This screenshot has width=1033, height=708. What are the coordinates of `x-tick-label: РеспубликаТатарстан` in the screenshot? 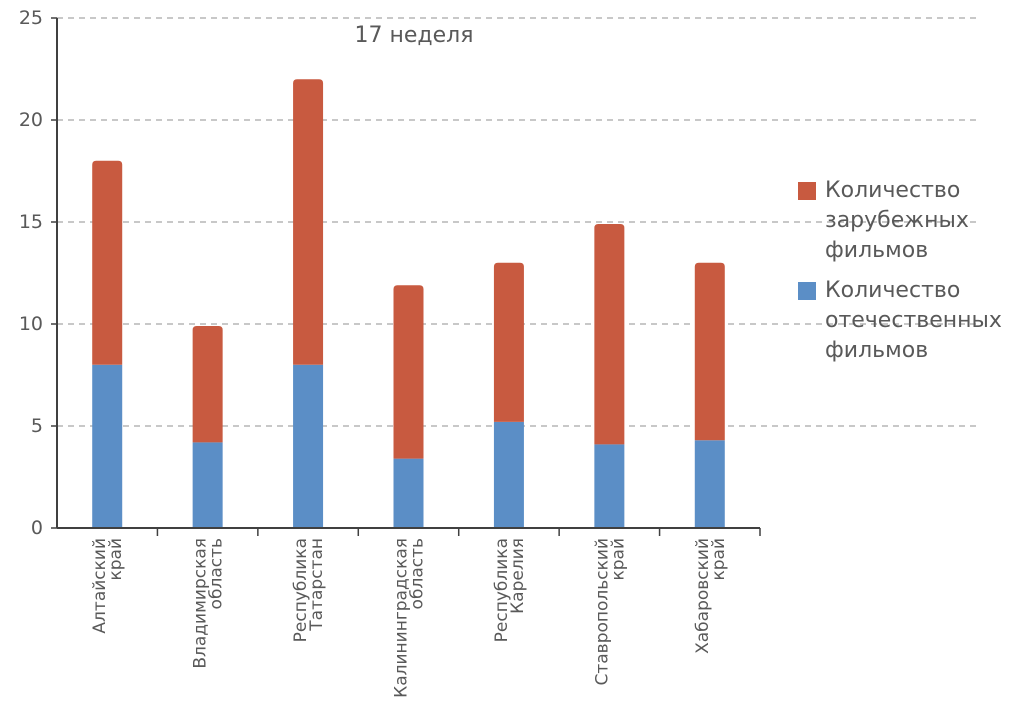 It's located at (309, 590).